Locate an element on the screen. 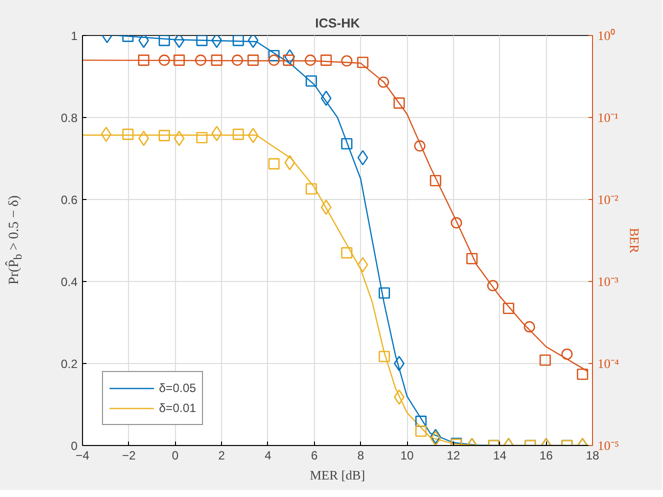 The height and width of the screenshot is (497, 663). x-tick-label: 2 is located at coordinates (222, 455).